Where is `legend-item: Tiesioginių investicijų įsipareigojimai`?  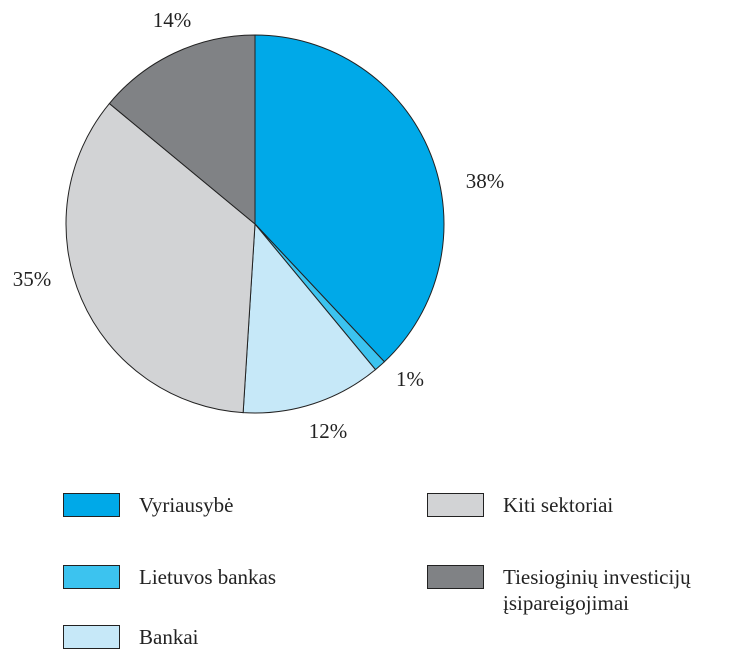
legend-item: Tiesioginių investicijų įsipareigojimai is located at coordinates (570, 590).